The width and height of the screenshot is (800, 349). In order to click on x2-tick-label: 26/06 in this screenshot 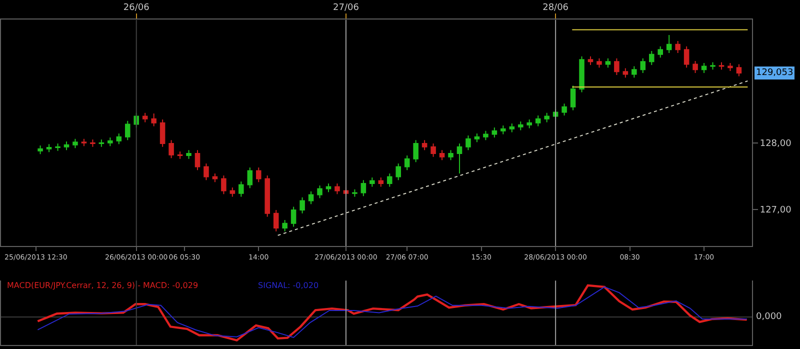, I will do `click(136, 8)`.